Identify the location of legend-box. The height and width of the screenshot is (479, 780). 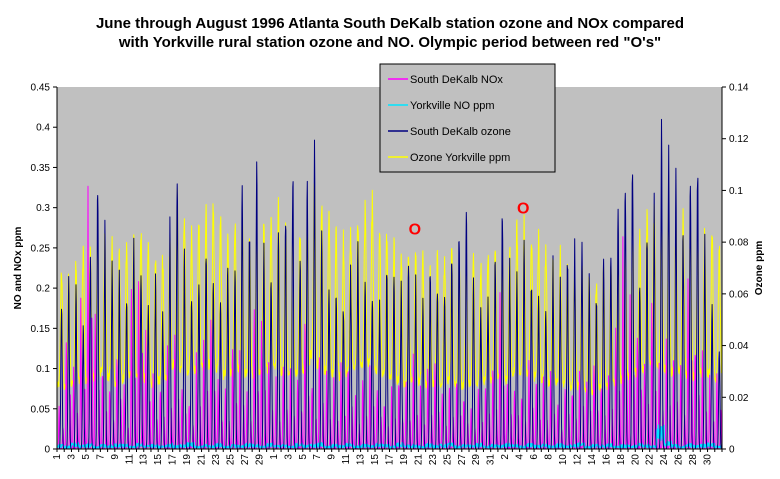
(467, 118).